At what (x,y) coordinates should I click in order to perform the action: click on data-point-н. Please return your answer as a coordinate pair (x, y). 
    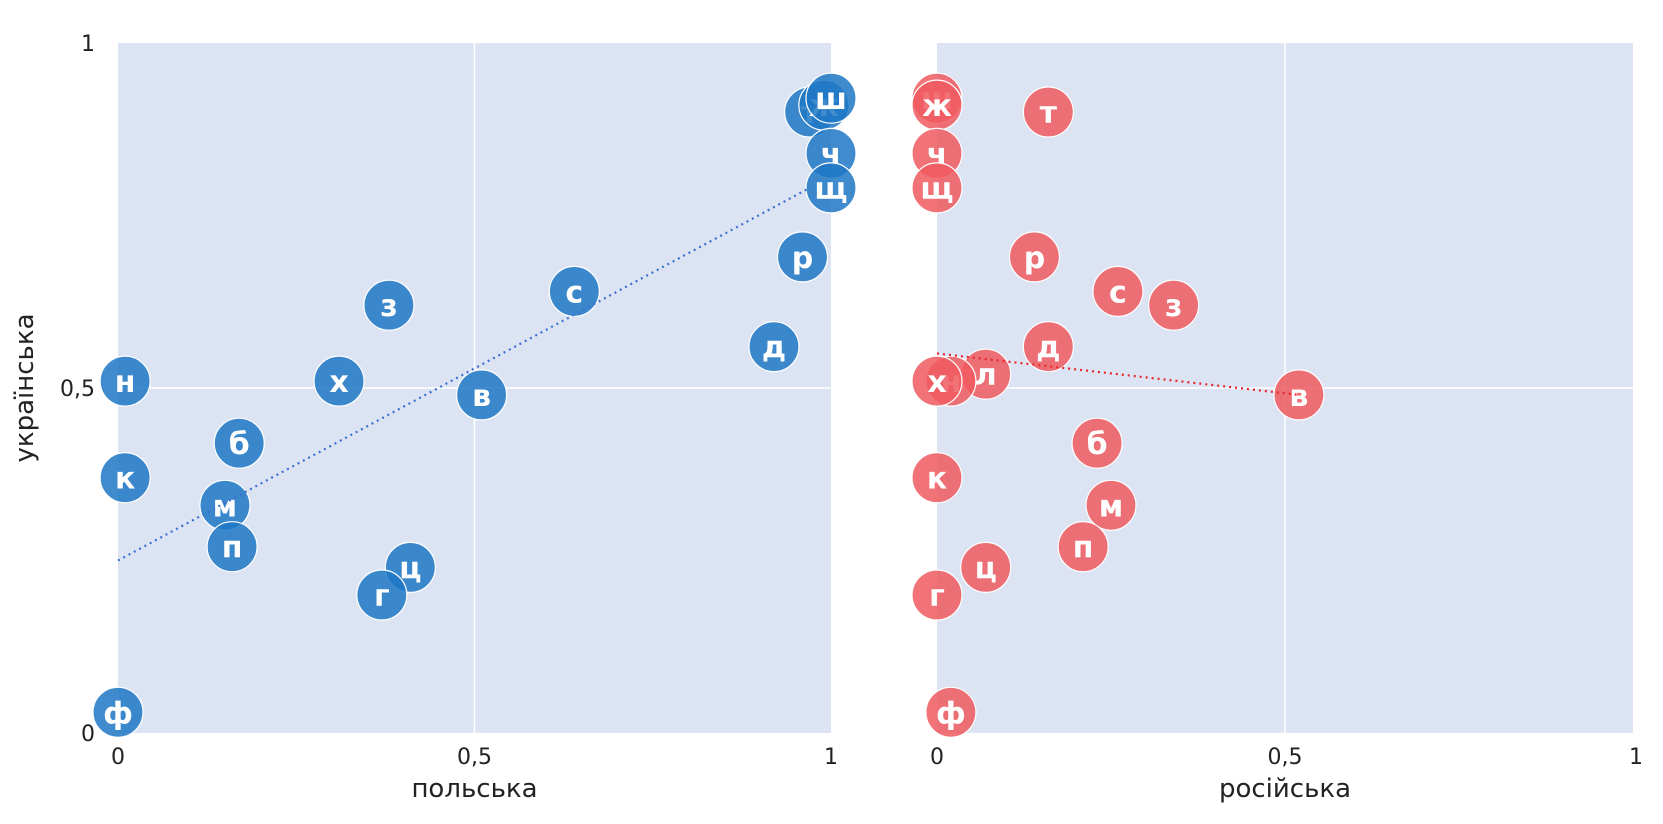
    Looking at the image, I should click on (125, 381).